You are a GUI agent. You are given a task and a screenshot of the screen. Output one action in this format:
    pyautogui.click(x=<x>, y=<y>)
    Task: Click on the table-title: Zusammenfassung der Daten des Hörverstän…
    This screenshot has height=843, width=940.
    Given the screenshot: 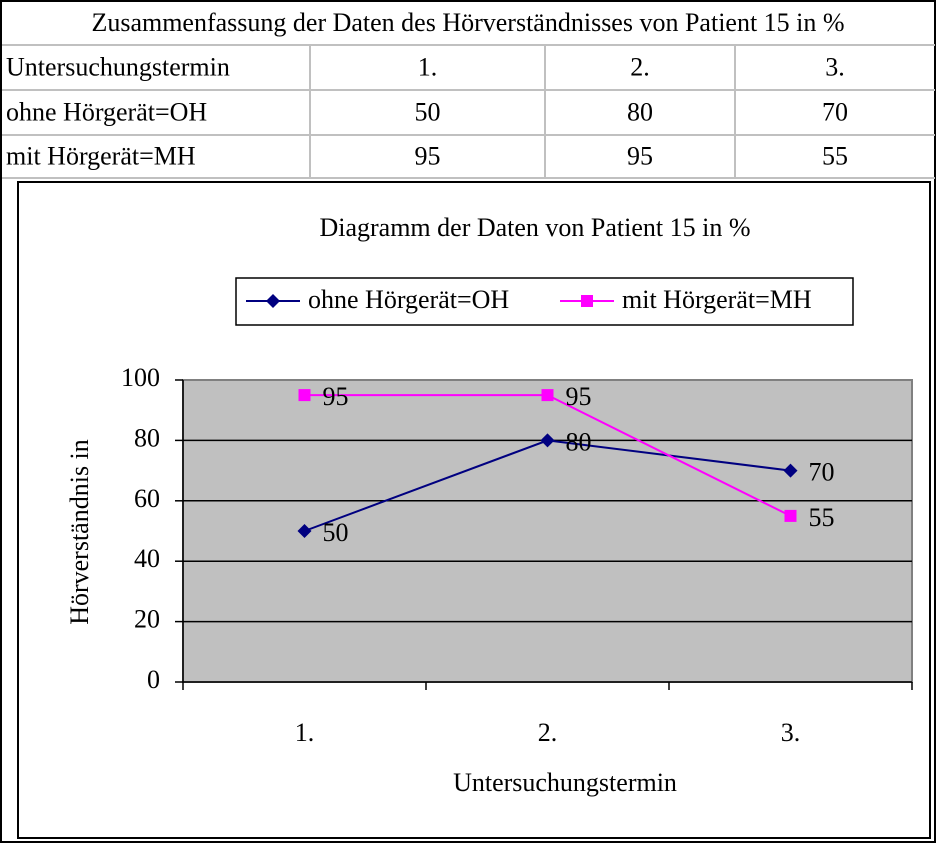 What is the action you would take?
    pyautogui.click(x=467, y=22)
    